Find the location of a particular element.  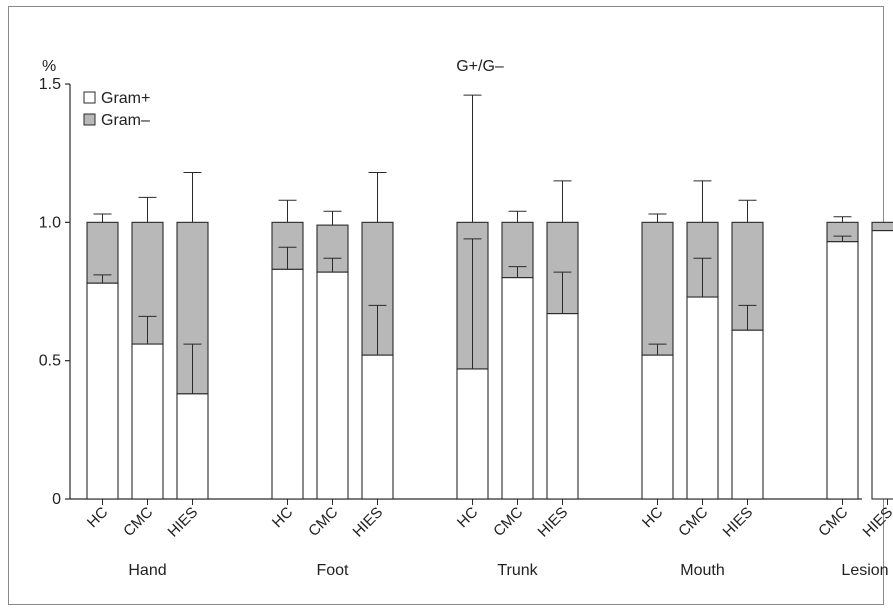

legend-label: Gram– is located at coordinates (125, 120).